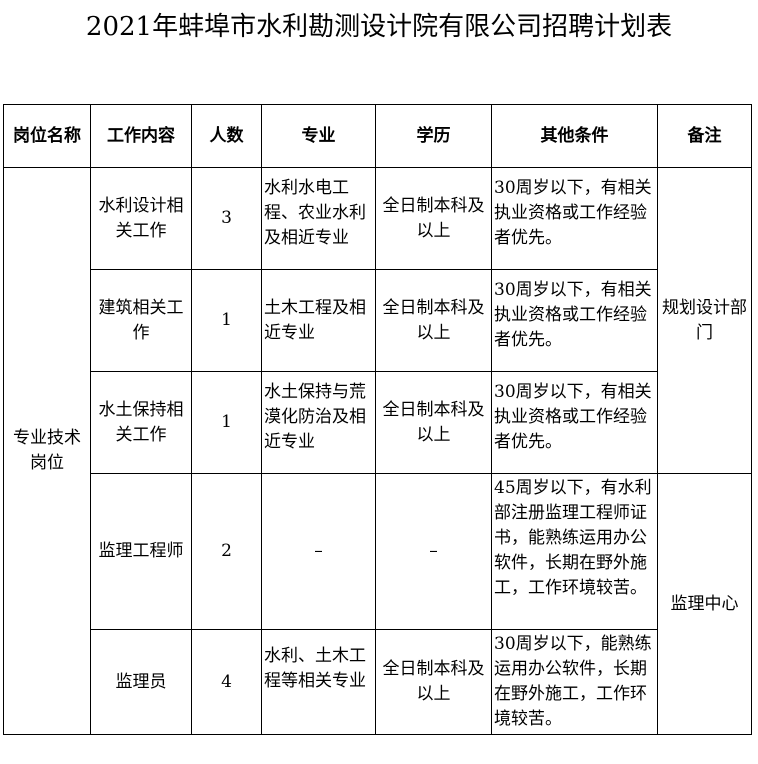  What do you see at coordinates (47, 451) in the screenshot?
I see `position-cell: 专业技术岗位` at bounding box center [47, 451].